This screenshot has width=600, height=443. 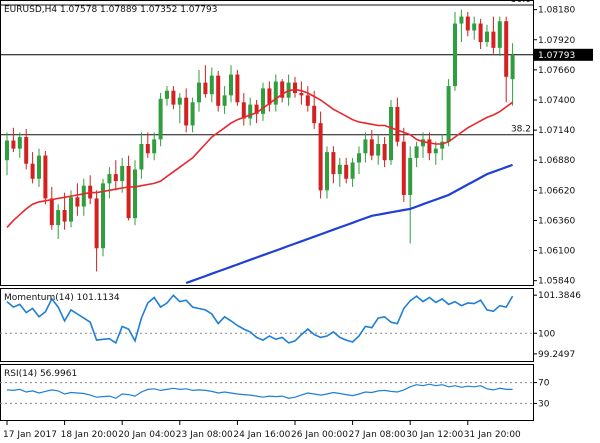 What do you see at coordinates (544, 384) in the screenshot?
I see `rsi-tick-label: 70` at bounding box center [544, 384].